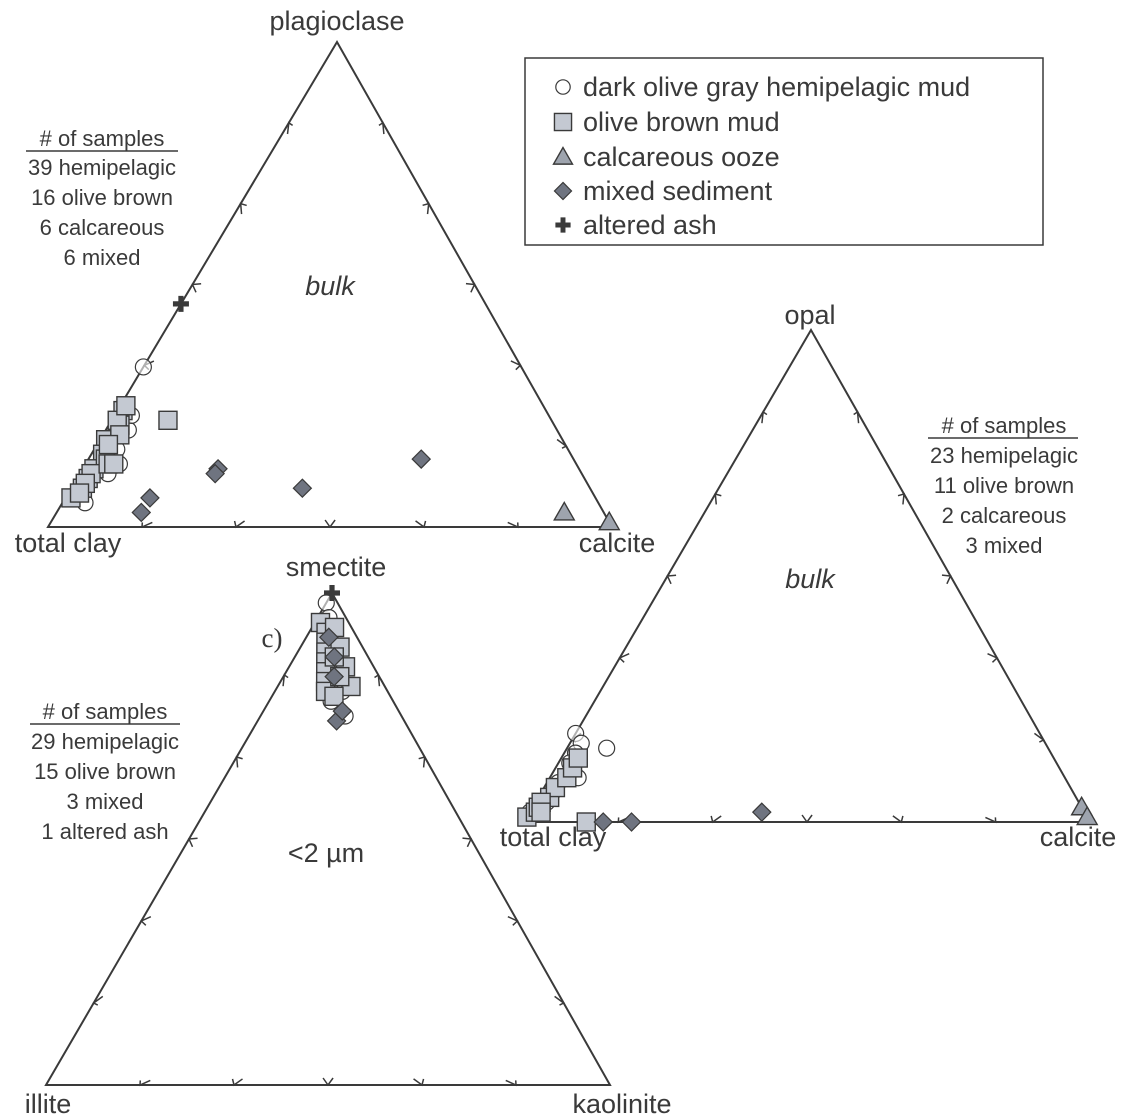 The height and width of the screenshot is (1120, 1124). What do you see at coordinates (68, 543) in the screenshot?
I see `vertex-label-left: total clay` at bounding box center [68, 543].